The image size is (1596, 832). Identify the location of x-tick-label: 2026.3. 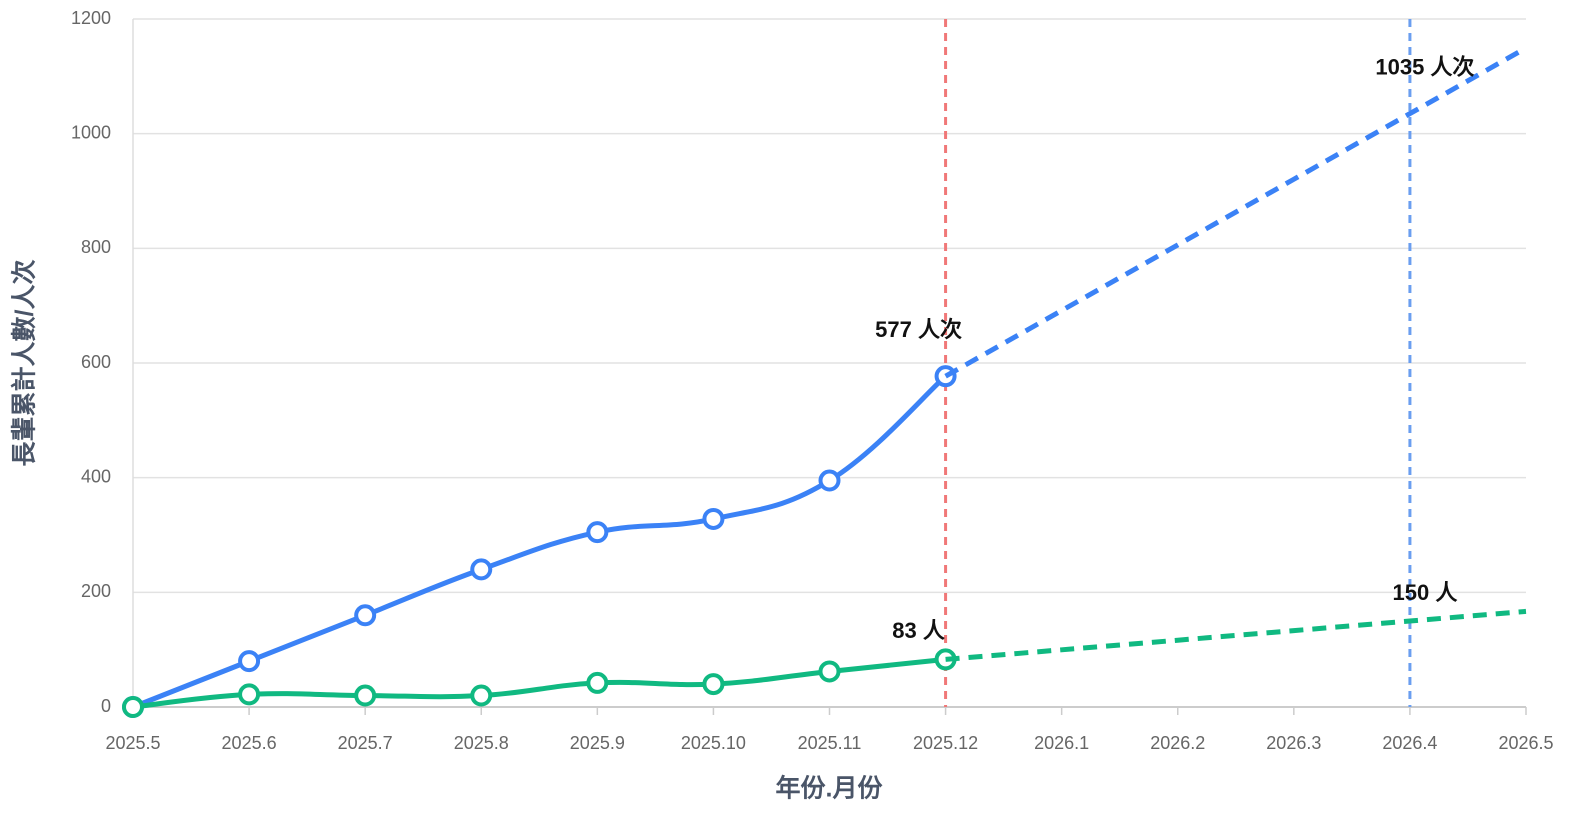
(1293, 743).